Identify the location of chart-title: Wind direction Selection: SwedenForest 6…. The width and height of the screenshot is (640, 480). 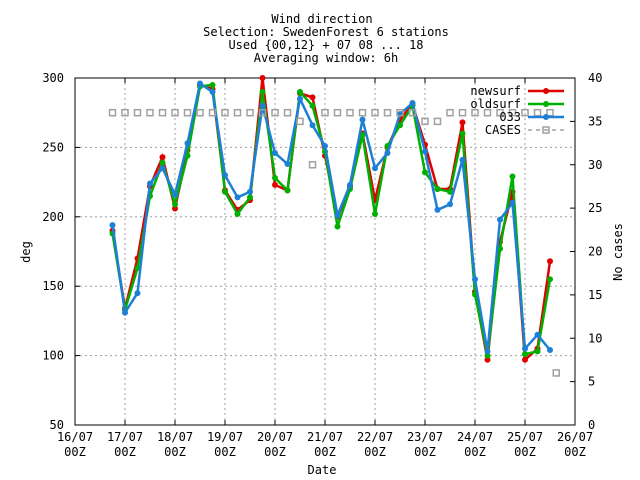
(326, 38).